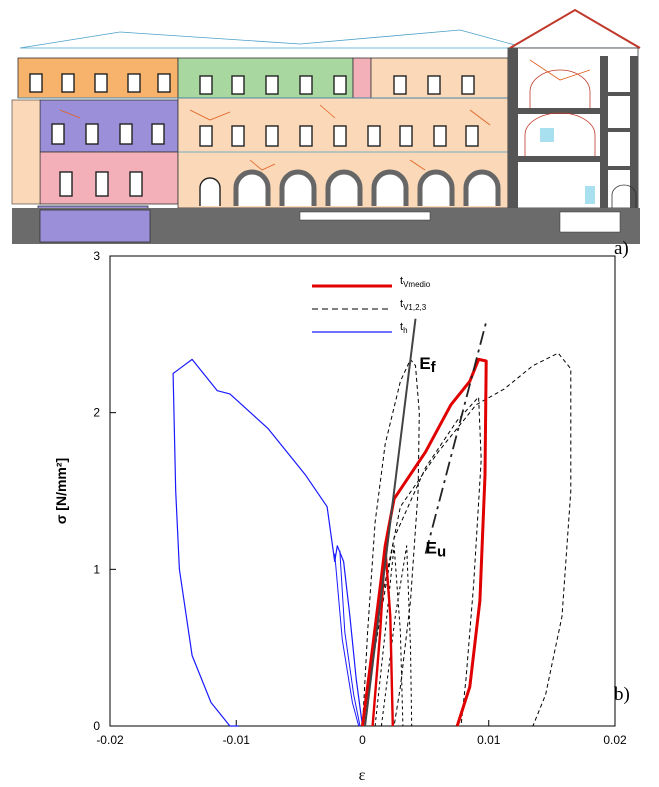 The height and width of the screenshot is (787, 659). I want to click on annotation-ef: Ef, so click(427, 365).